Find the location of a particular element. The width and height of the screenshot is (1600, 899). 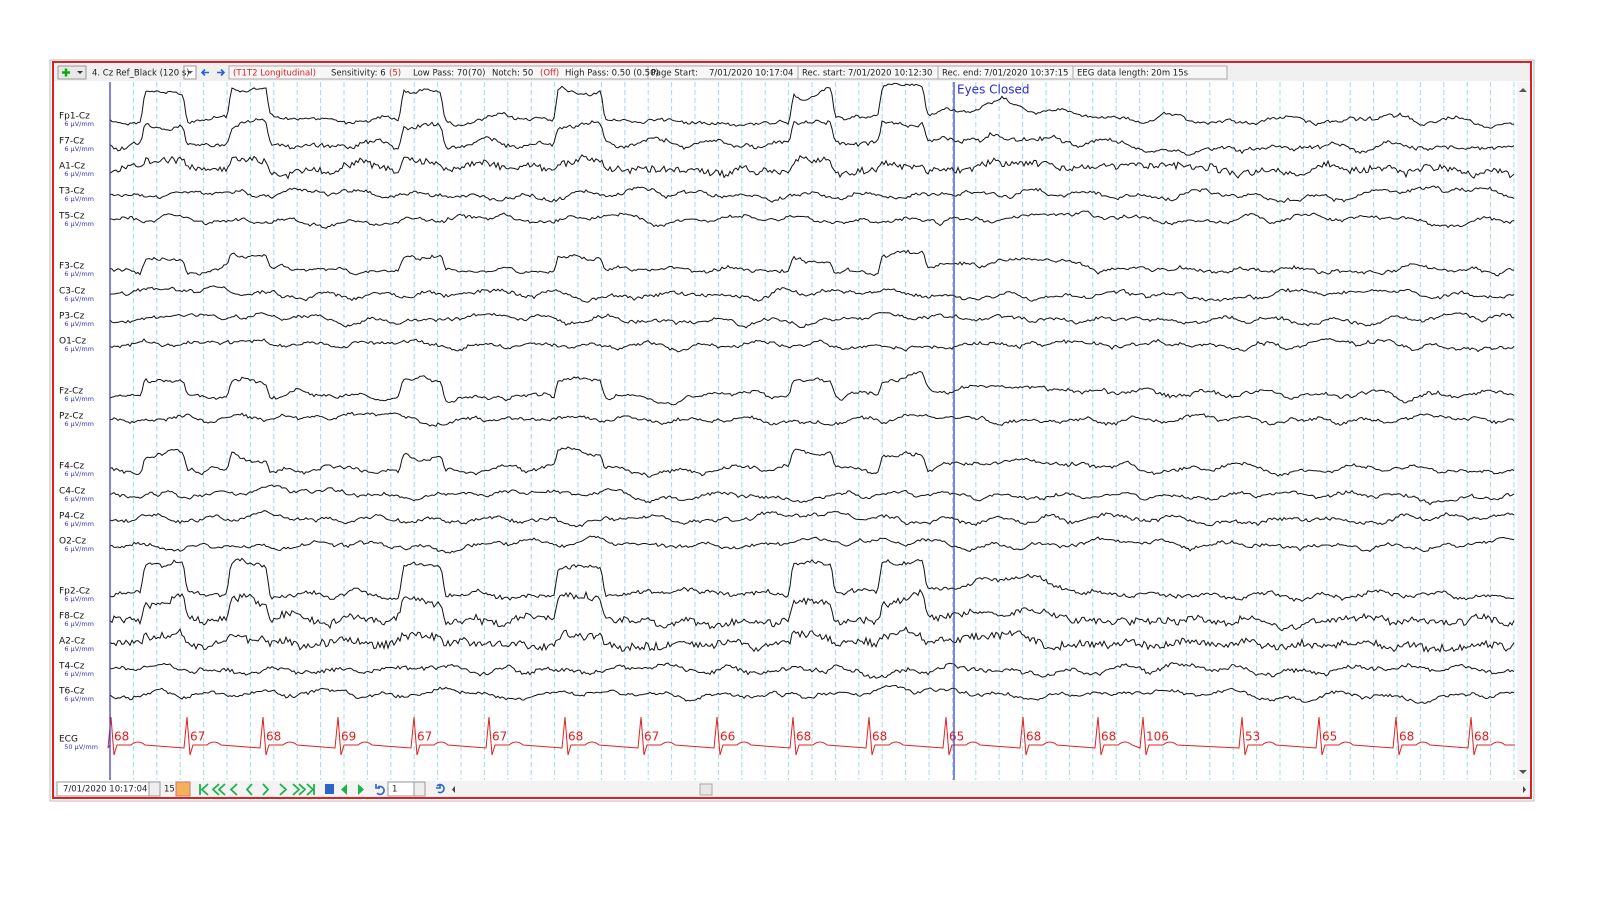

page-spinner is located at coordinates (419, 789).